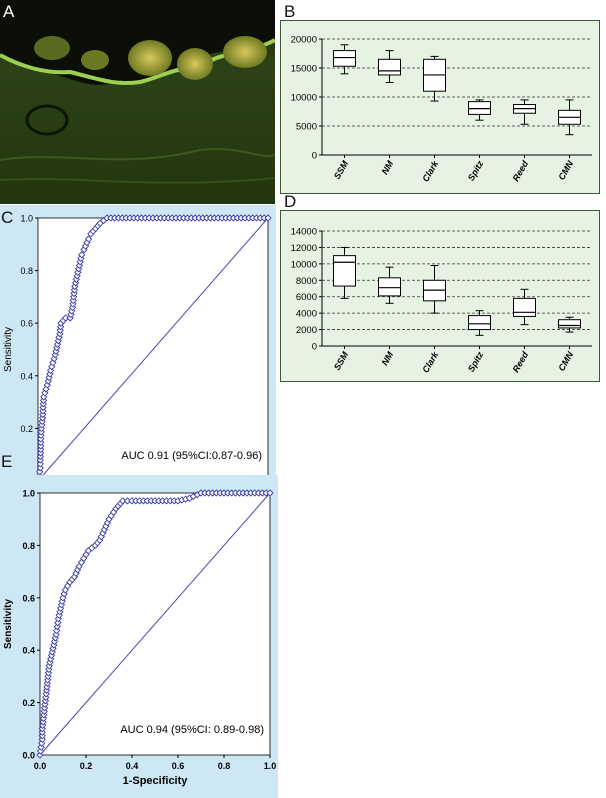 The image size is (606, 798). Describe the element at coordinates (270, 766) in the screenshot. I see `x-tick-label: 1.0` at that location.